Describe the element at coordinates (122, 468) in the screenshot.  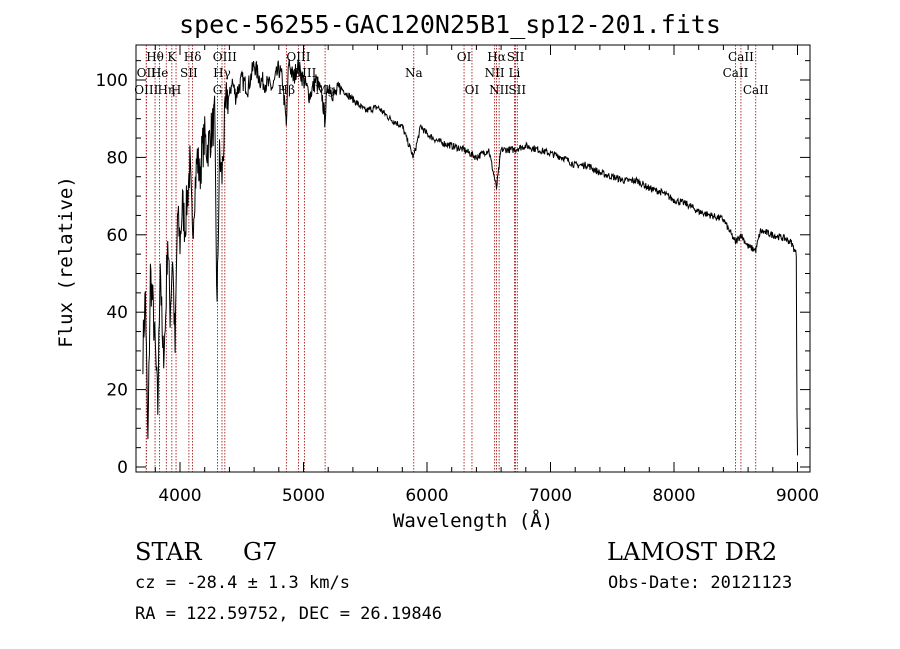
I see `y-tick-label: 0` at that location.